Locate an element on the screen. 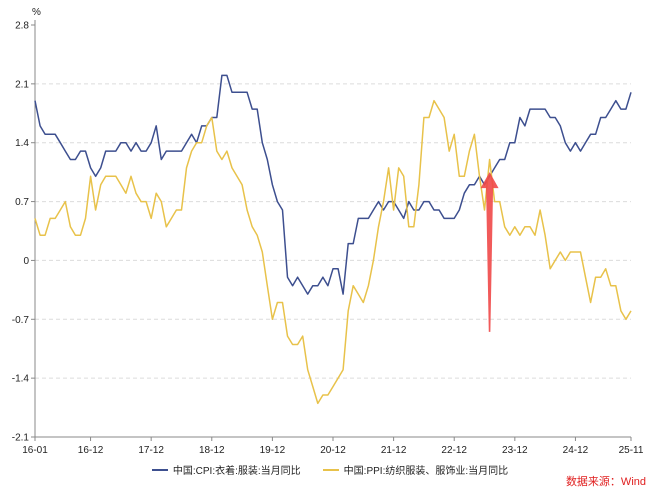  x-tick-label: 16-01 is located at coordinates (35, 450).